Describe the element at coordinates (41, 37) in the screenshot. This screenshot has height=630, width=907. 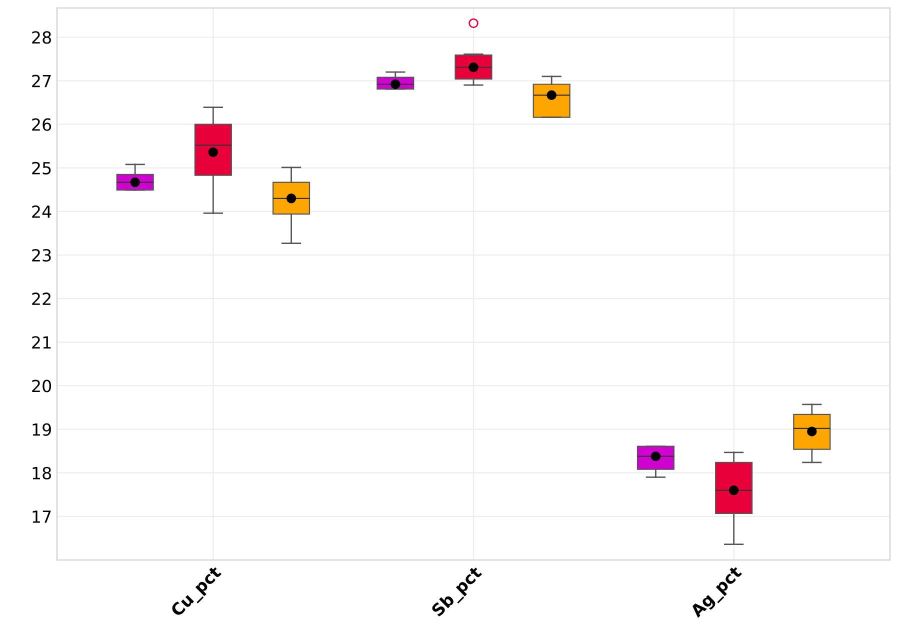
I see `y-tick-label: 28` at that location.